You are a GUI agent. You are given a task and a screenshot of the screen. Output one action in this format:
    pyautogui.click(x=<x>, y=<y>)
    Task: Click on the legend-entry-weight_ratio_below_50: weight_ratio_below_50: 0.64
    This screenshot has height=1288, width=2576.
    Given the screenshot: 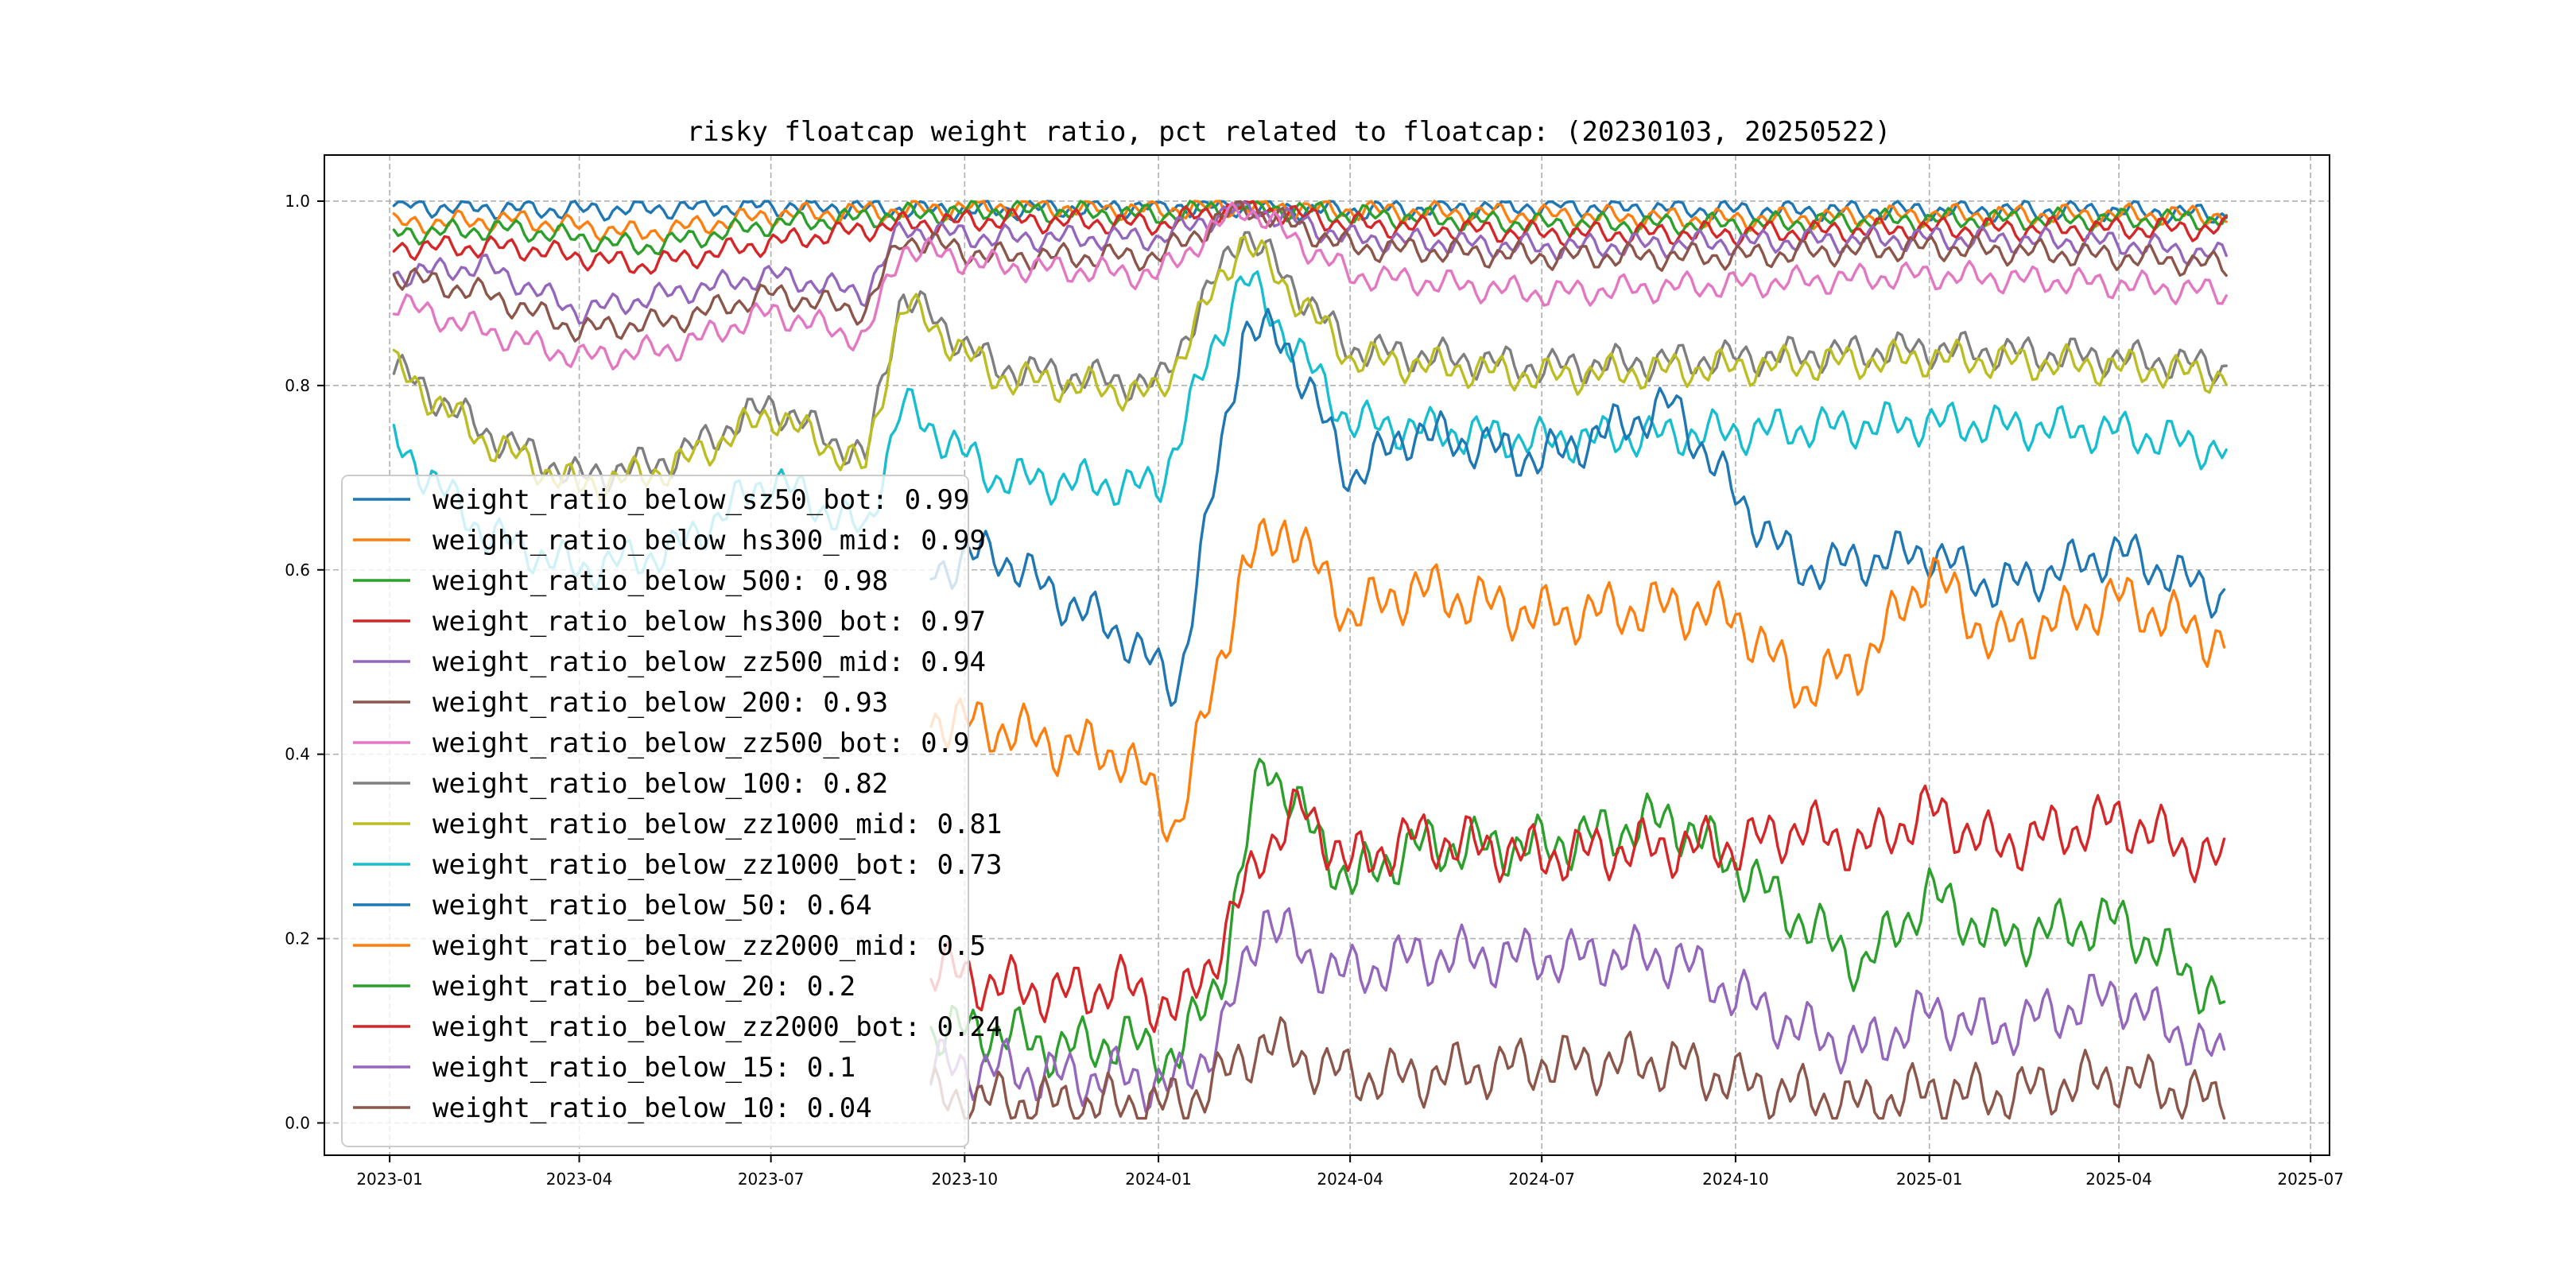 What is the action you would take?
    pyautogui.click(x=652, y=906)
    